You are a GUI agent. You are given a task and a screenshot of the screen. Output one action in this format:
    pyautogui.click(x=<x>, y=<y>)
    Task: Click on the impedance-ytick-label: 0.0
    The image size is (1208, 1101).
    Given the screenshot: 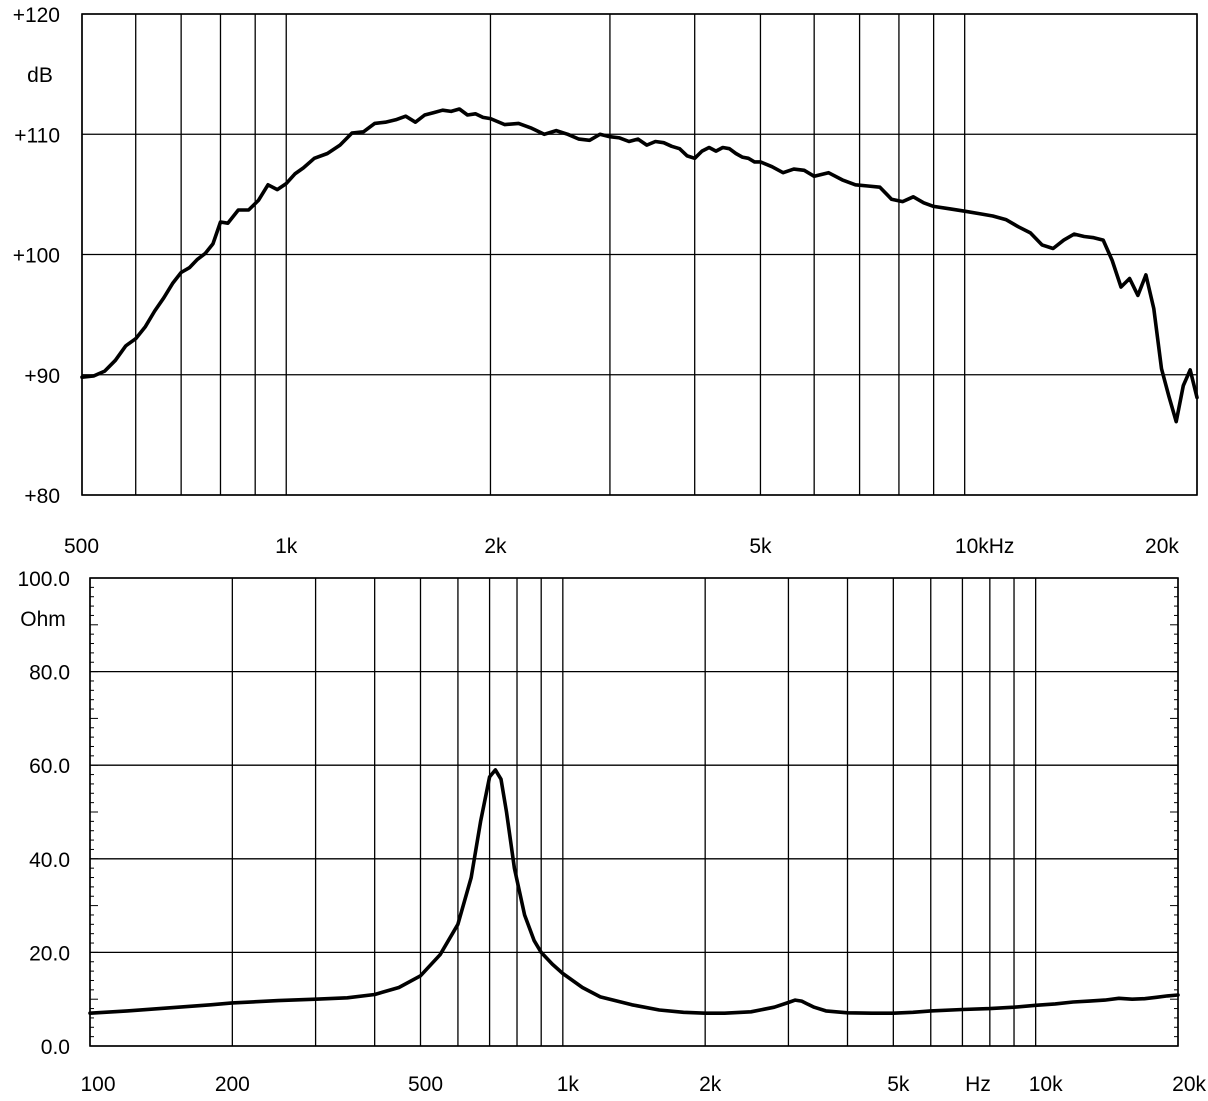 What is the action you would take?
    pyautogui.click(x=55, y=1047)
    